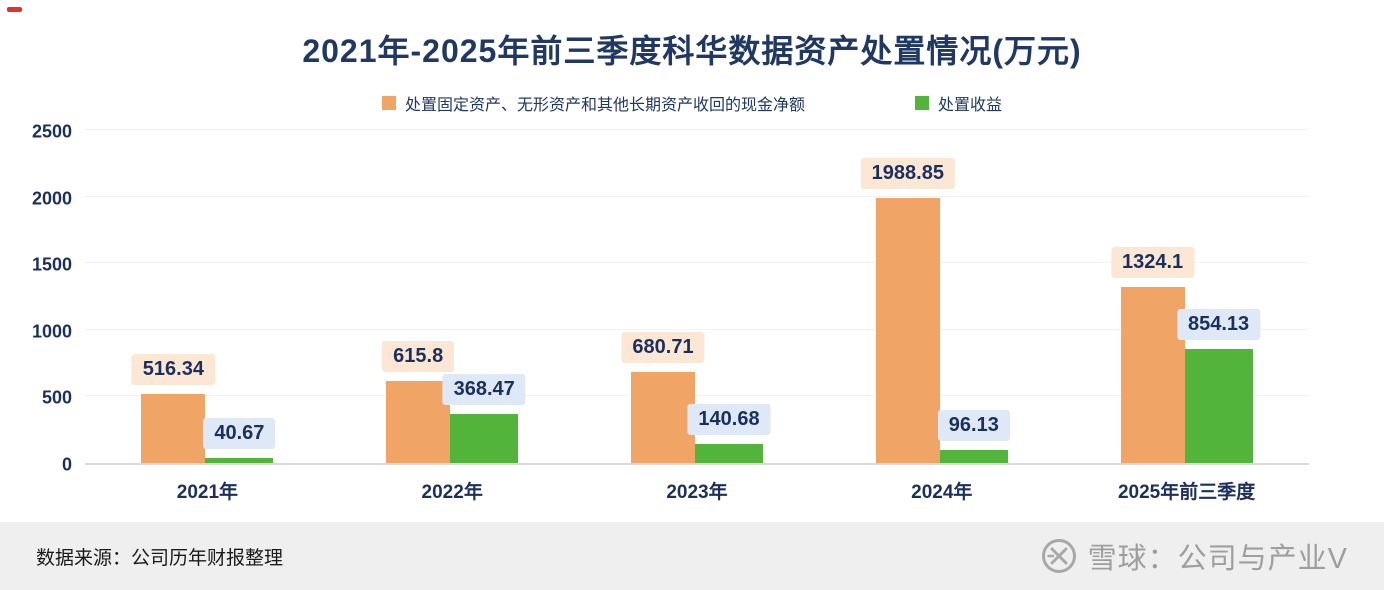 This screenshot has height=590, width=1384. I want to click on bar-group: 516.34 40.67, so click(203, 408).